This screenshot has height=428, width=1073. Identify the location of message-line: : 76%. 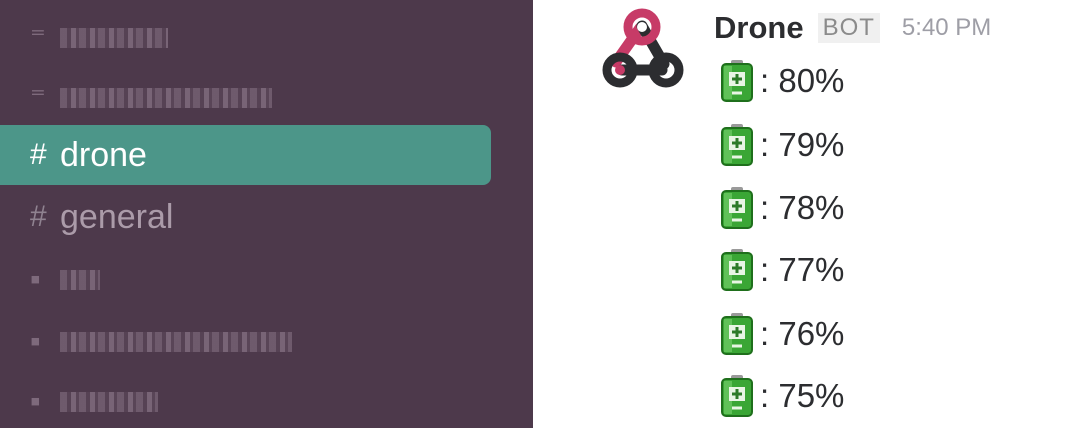
(782, 334).